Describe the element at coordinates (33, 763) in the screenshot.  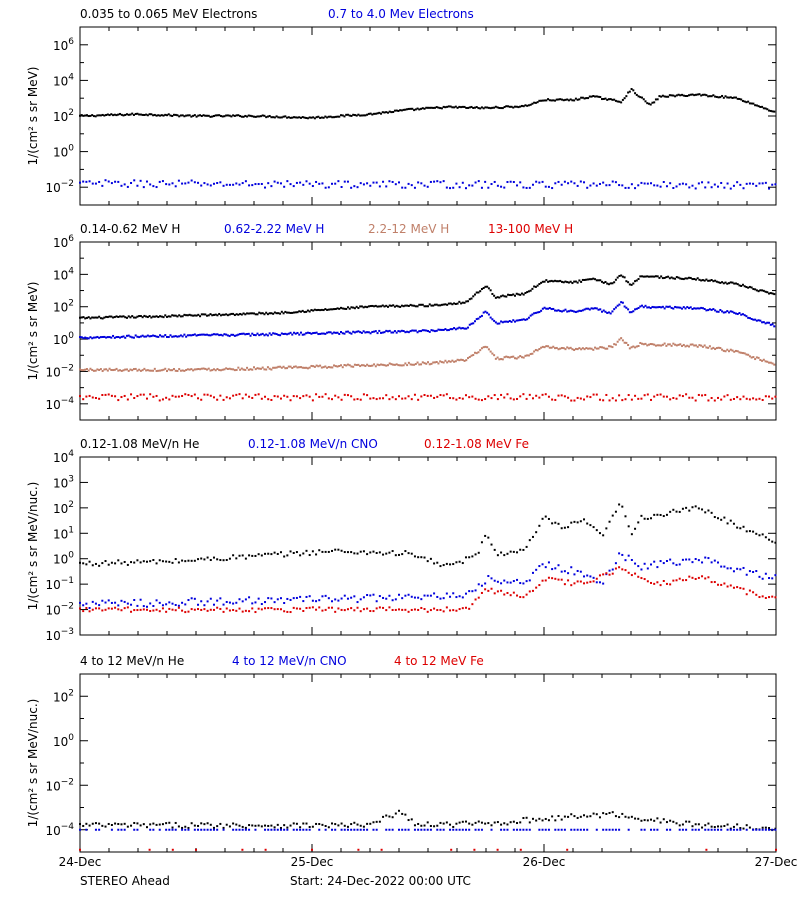
I see `y-axis-label: 1/(cm² s sr MeV/nuc.)` at that location.